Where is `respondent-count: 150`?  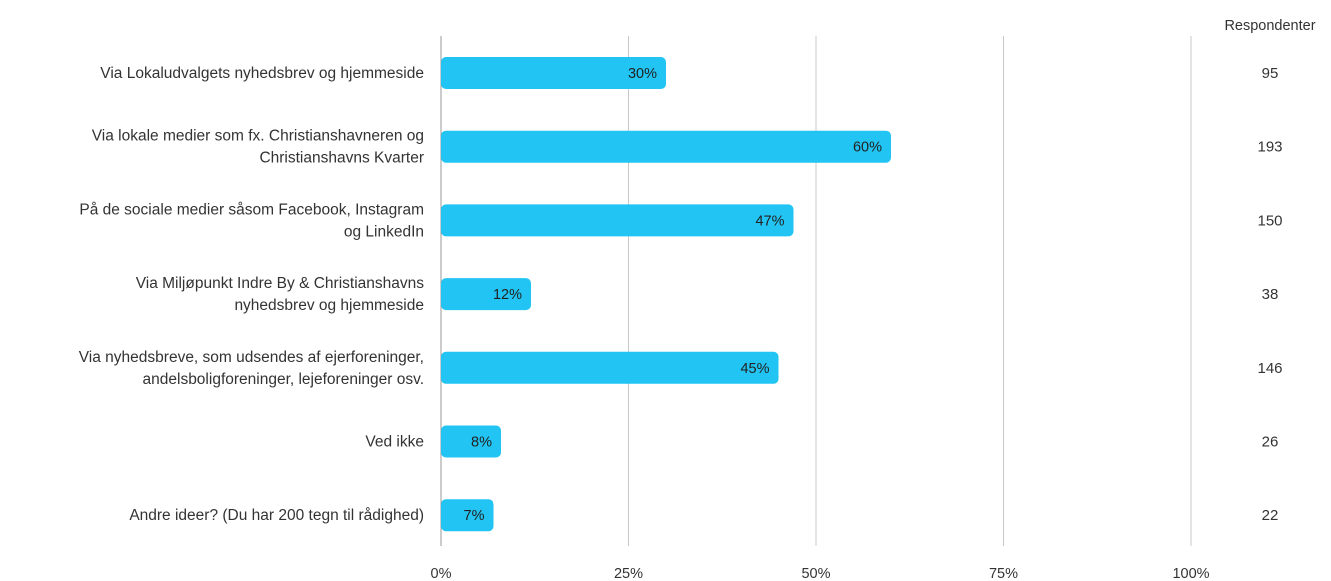
respondent-count: 150 is located at coordinates (1269, 220).